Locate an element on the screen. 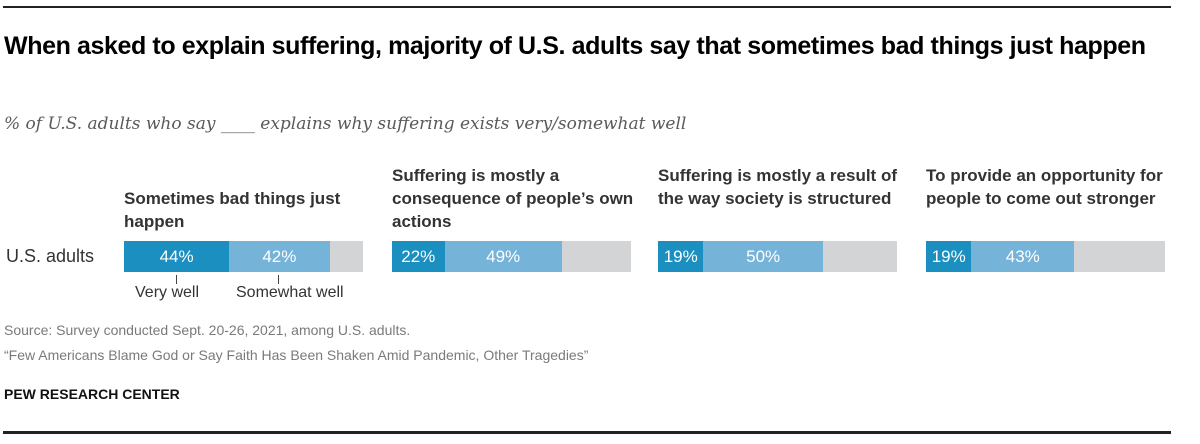 The image size is (1200, 444). bar-1-label-somewhat-well: 42% is located at coordinates (279, 256).